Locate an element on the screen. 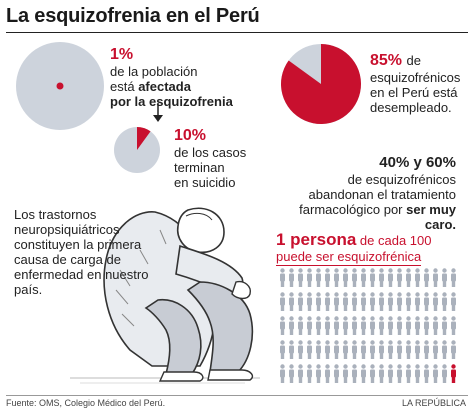 This screenshot has width=474, height=410. persona-value: 1 persona is located at coordinates (316, 239).